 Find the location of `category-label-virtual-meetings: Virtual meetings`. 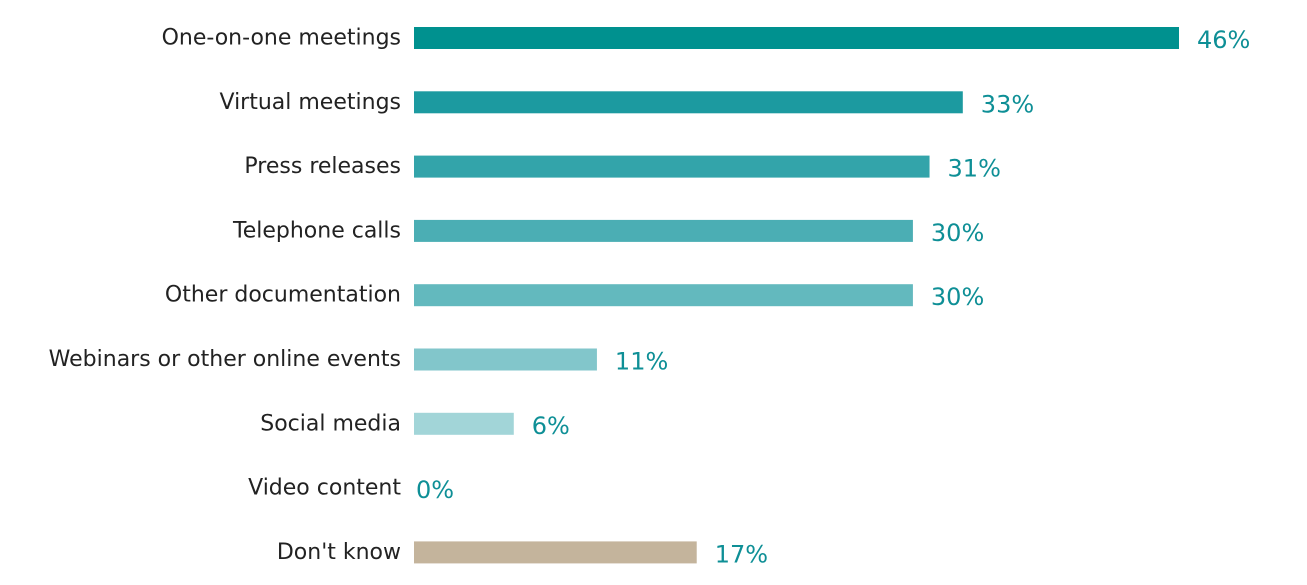

category-label-virtual-meetings: Virtual meetings is located at coordinates (311, 102).